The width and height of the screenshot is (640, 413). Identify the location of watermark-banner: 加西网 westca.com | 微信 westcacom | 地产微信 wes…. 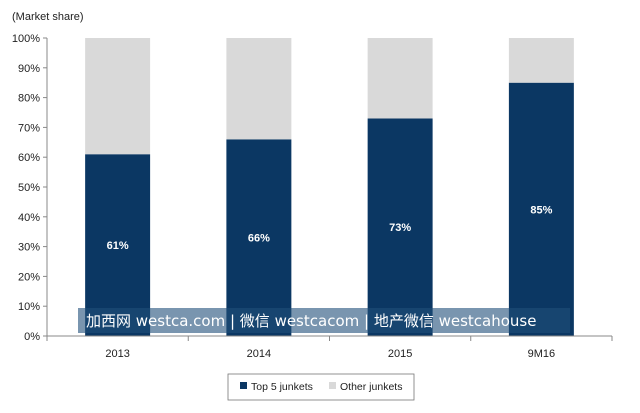
(324, 320).